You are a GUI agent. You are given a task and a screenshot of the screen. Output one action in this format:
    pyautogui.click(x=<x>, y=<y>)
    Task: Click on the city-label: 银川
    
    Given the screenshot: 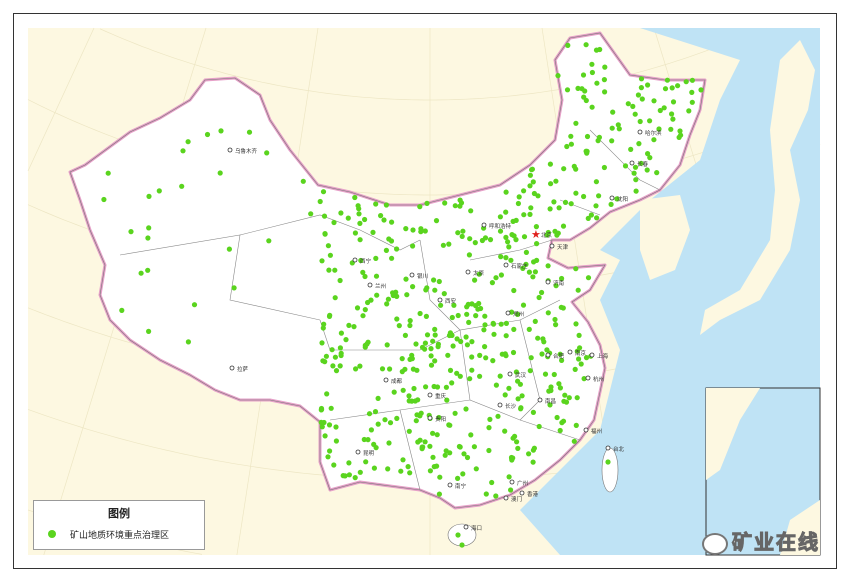 What is the action you would take?
    pyautogui.click(x=422, y=276)
    